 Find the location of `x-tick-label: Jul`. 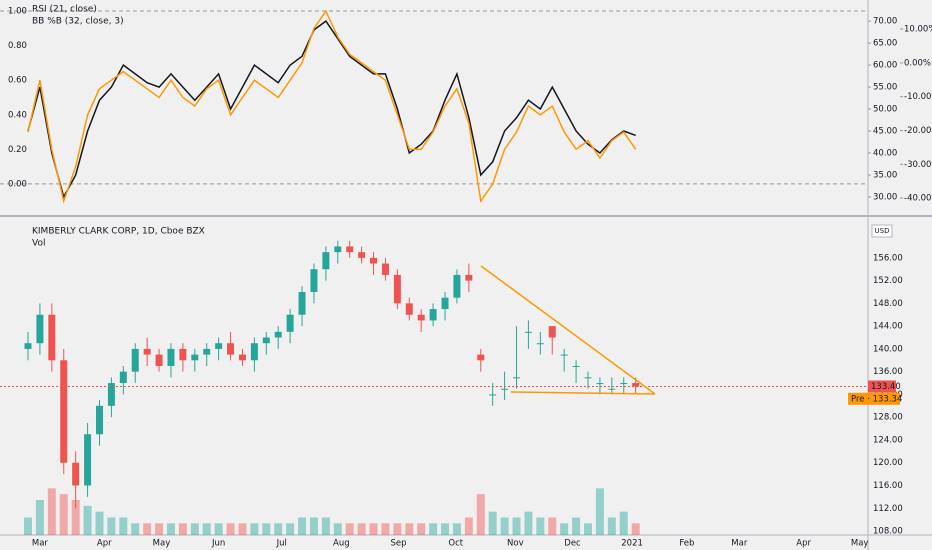

x-tick-label: Jul is located at coordinates (281, 544).